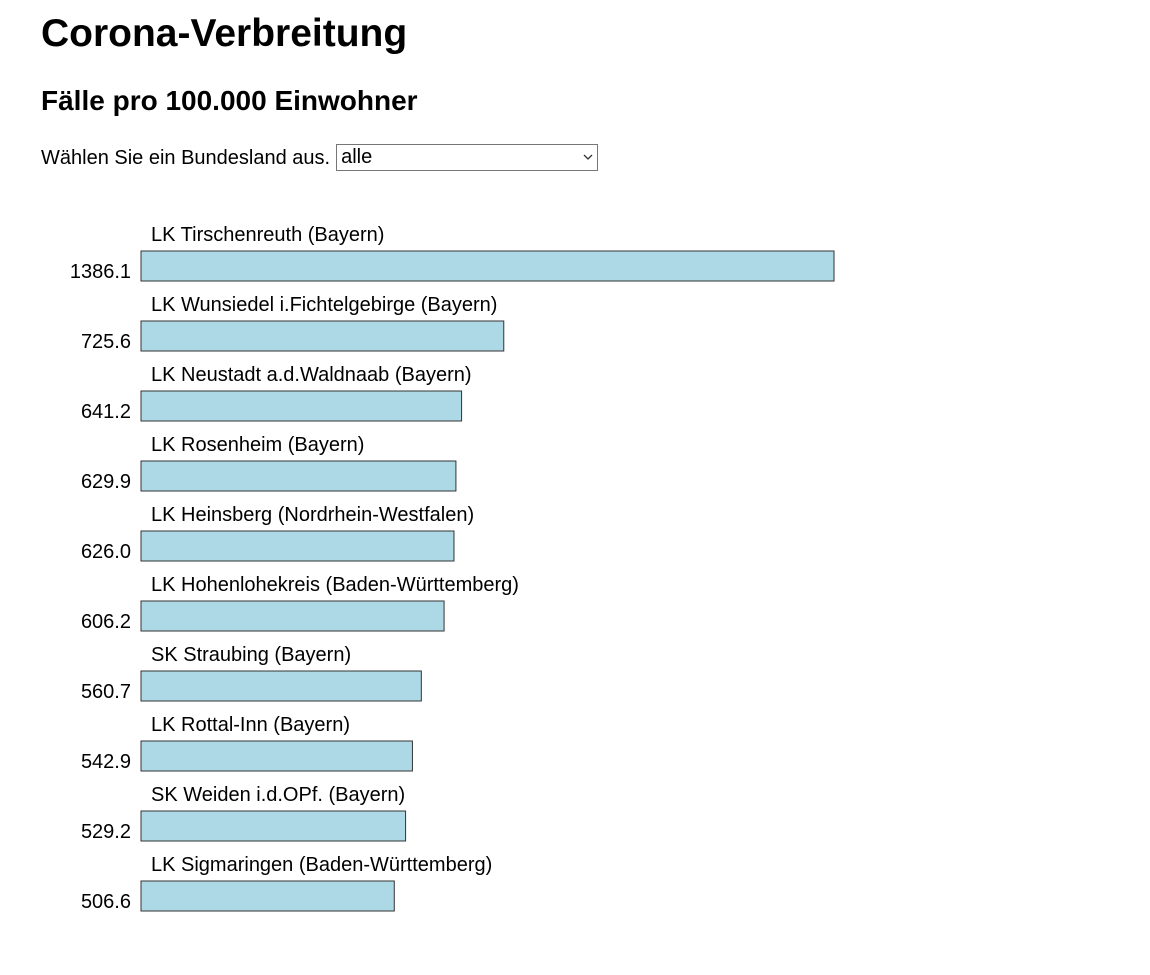 The height and width of the screenshot is (975, 1150). I want to click on state-select: alle, so click(467, 157).